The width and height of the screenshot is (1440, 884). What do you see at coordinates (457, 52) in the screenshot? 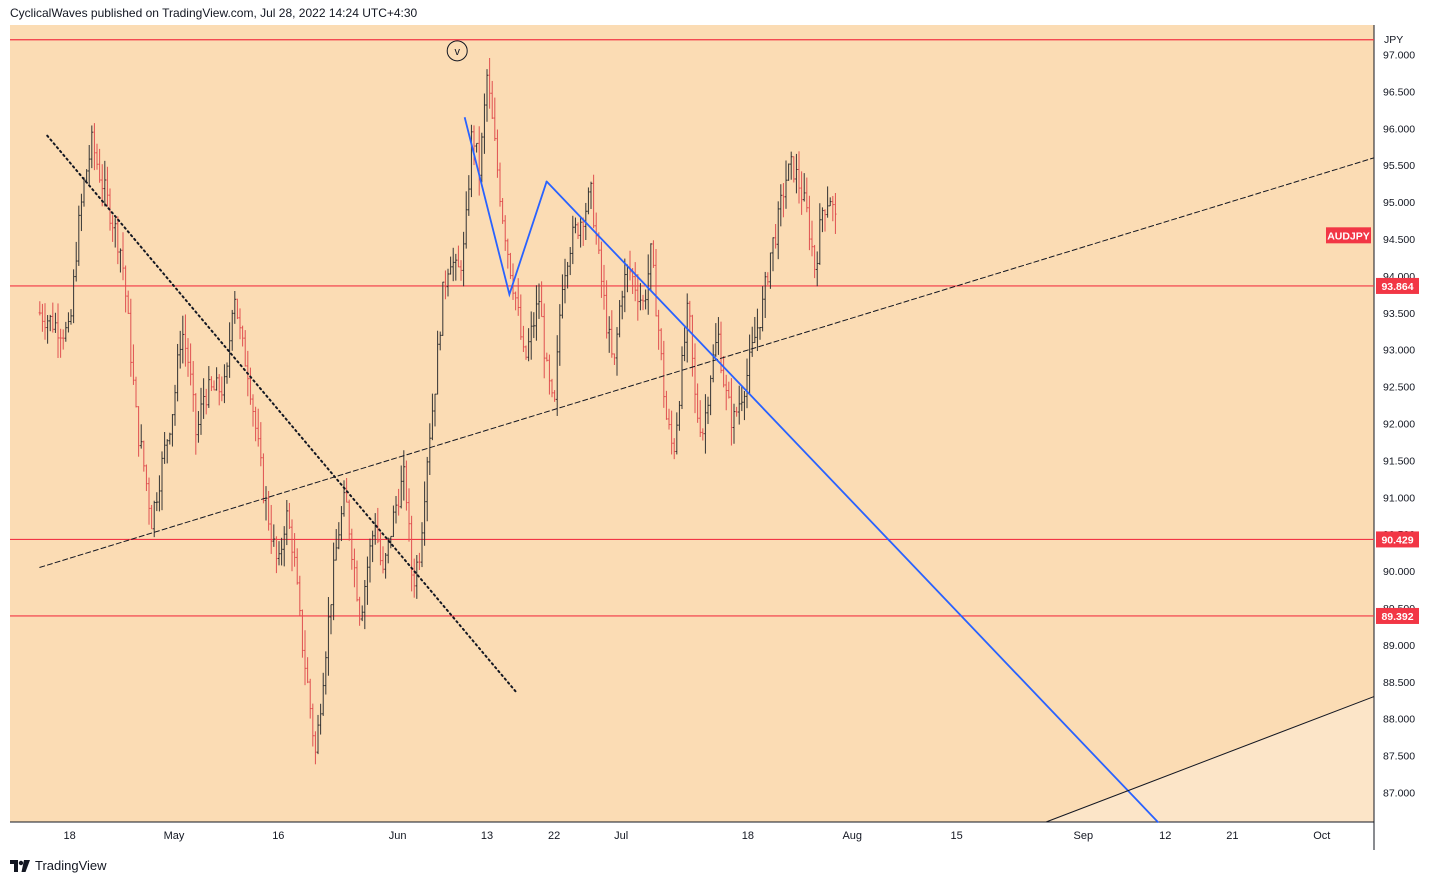
I see `wave-label: v` at bounding box center [457, 52].